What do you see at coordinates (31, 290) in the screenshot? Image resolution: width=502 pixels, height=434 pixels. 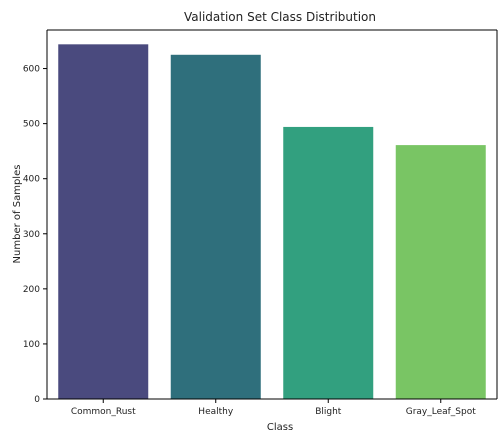 I see `y-tick-label: 200` at bounding box center [31, 290].